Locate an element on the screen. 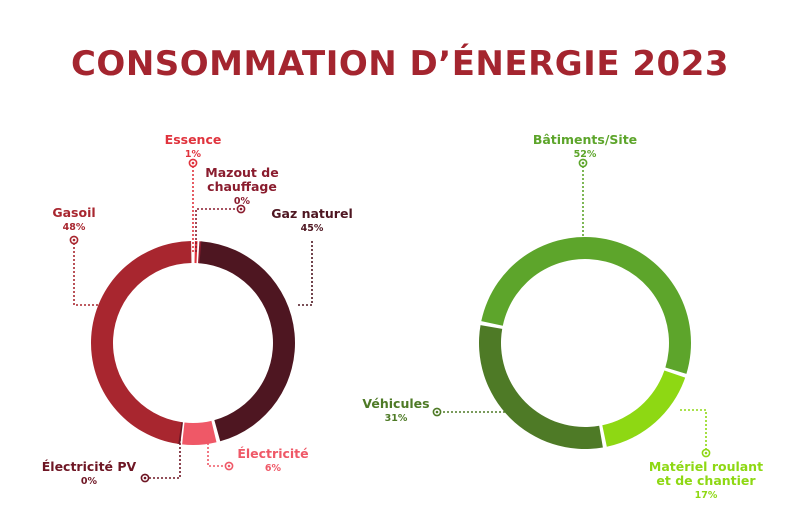  value-electricite: 6% is located at coordinates (273, 468).